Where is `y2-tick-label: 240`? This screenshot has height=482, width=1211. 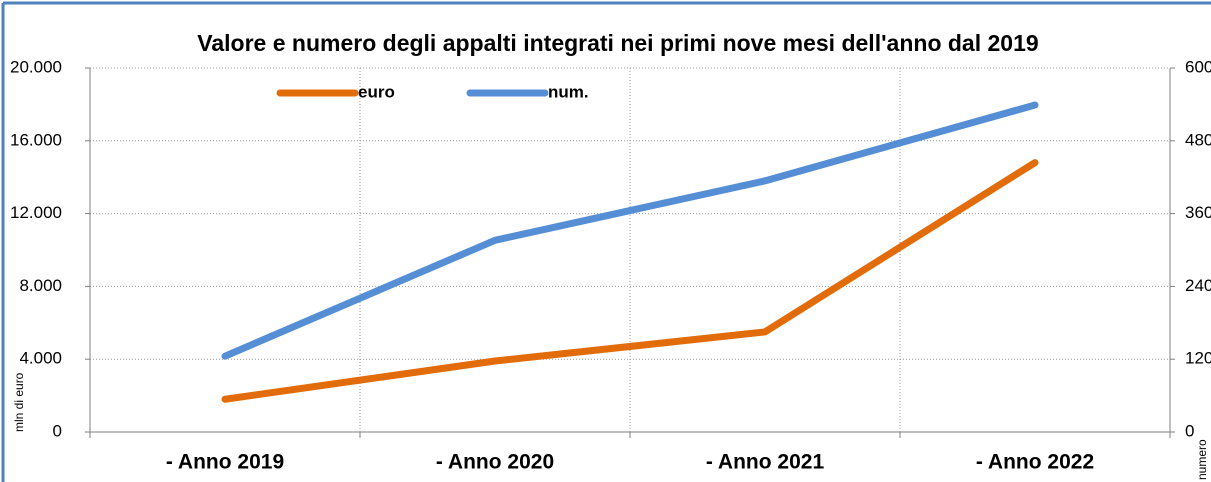 y2-tick-label: 240 is located at coordinates (1198, 285).